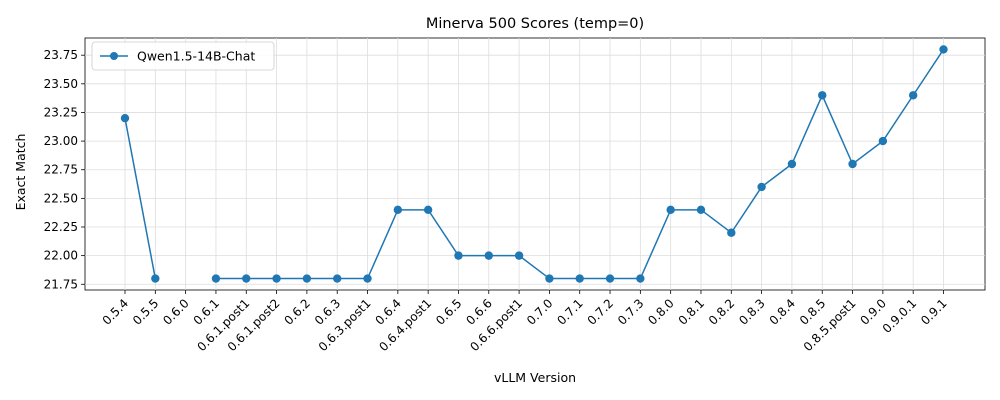  I want to click on y-tick-label: 23.50, so click(61, 84).